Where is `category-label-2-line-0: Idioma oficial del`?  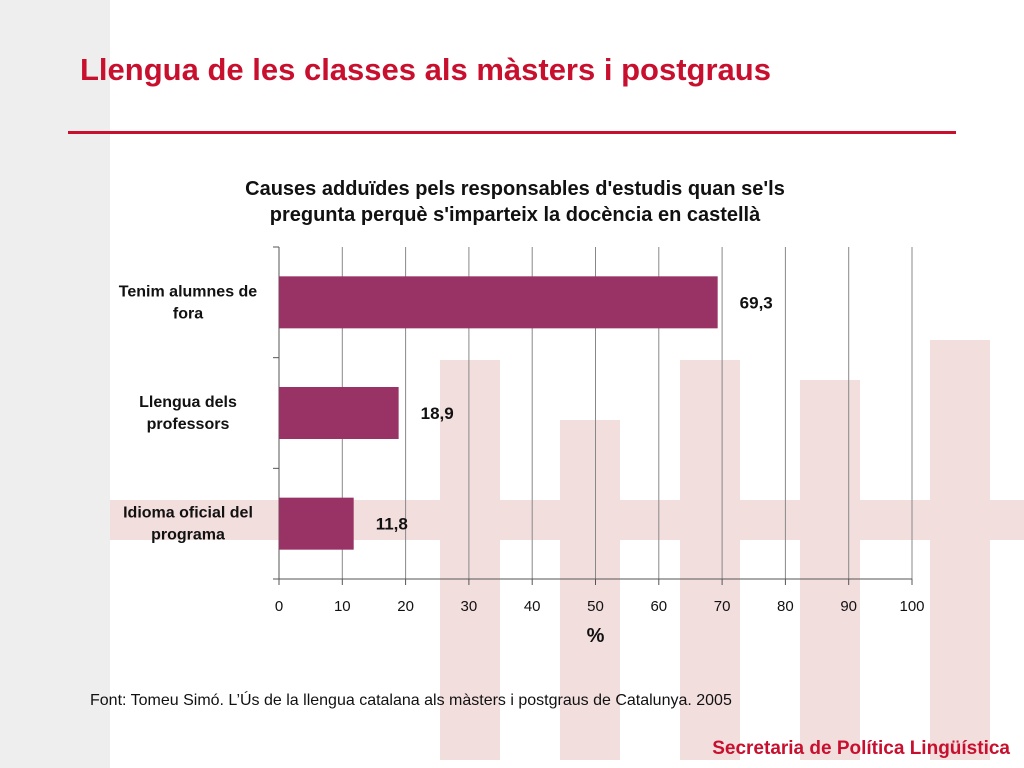 category-label-2-line-0: Idioma oficial del is located at coordinates (188, 513).